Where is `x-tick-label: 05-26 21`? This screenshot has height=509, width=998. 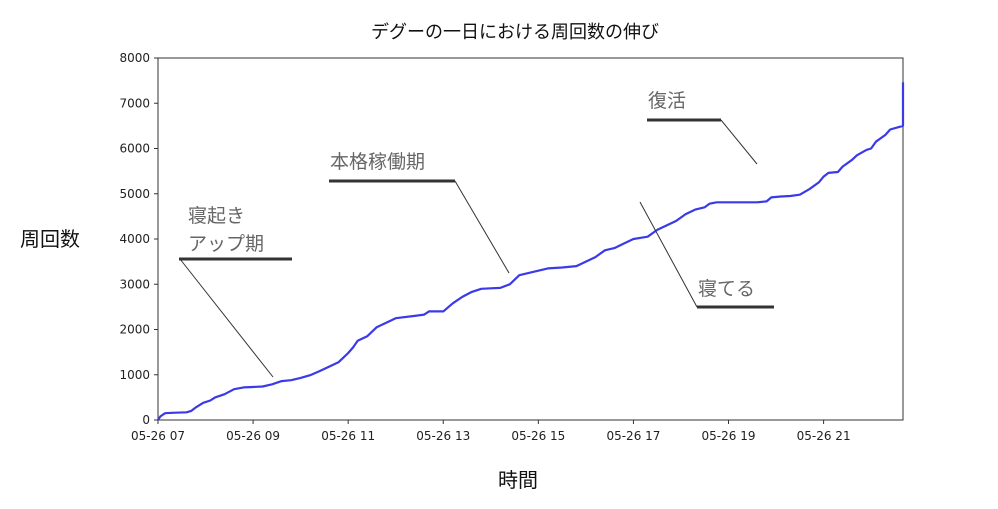 x-tick-label: 05-26 21 is located at coordinates (824, 436).